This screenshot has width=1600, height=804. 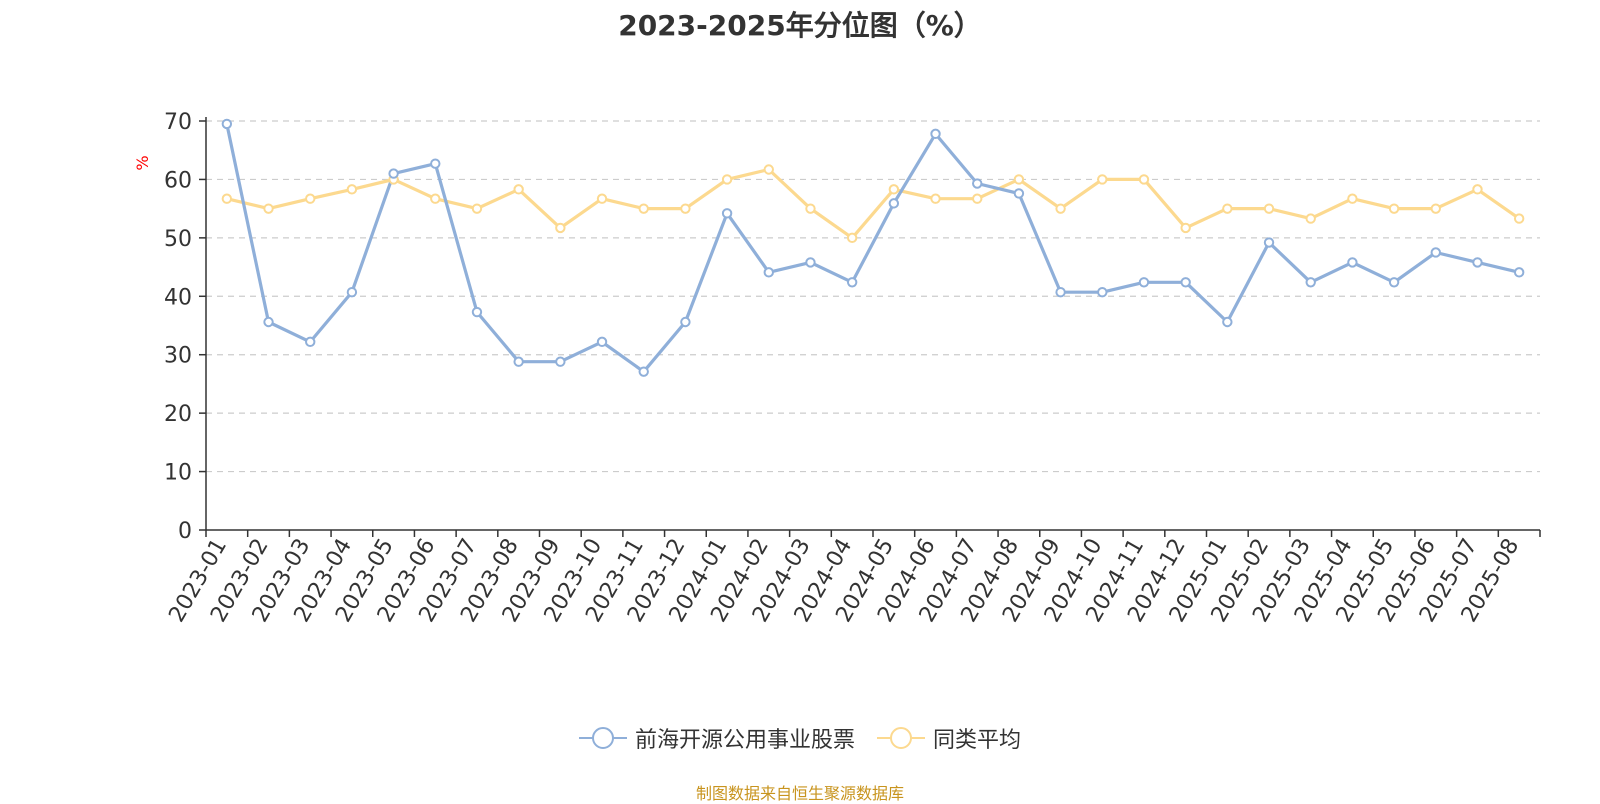 What do you see at coordinates (799, 793) in the screenshot?
I see `source-note: 制图数据来自恒生聚源数据库` at bounding box center [799, 793].